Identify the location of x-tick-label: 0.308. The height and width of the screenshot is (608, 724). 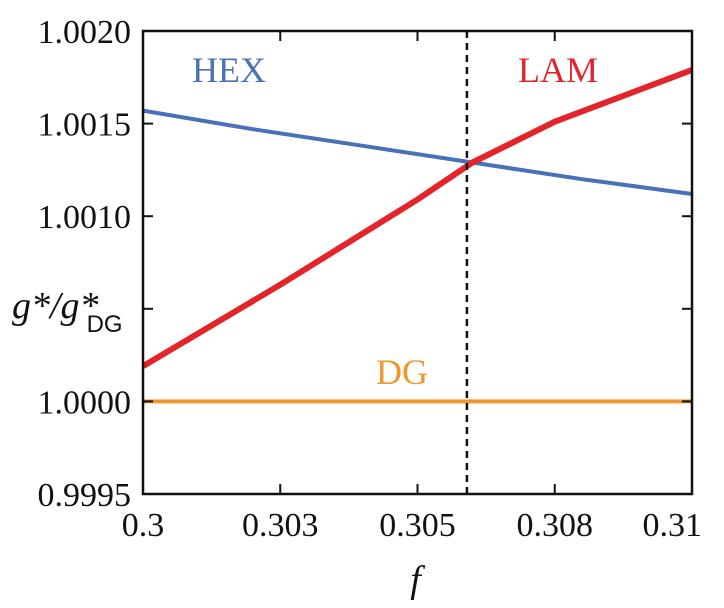
(555, 525).